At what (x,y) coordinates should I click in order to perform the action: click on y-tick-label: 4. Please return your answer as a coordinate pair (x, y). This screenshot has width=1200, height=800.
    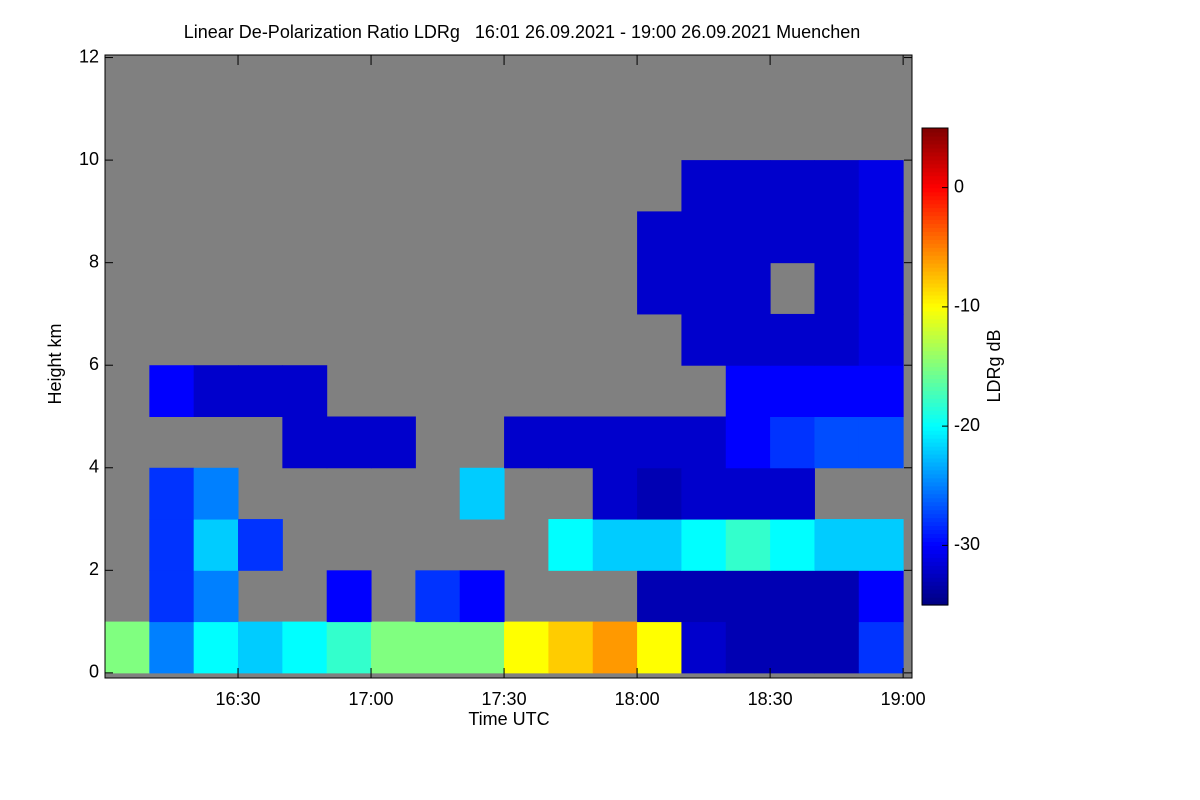
    Looking at the image, I should click on (94, 467).